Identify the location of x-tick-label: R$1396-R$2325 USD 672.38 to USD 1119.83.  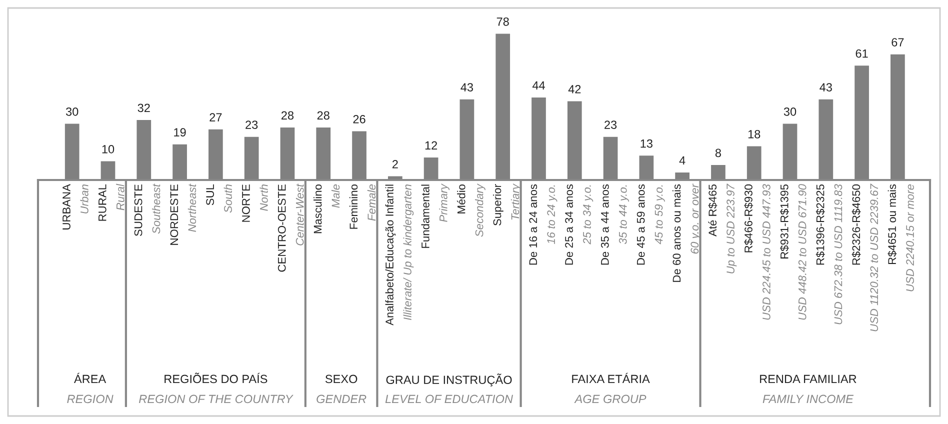
(829, 254).